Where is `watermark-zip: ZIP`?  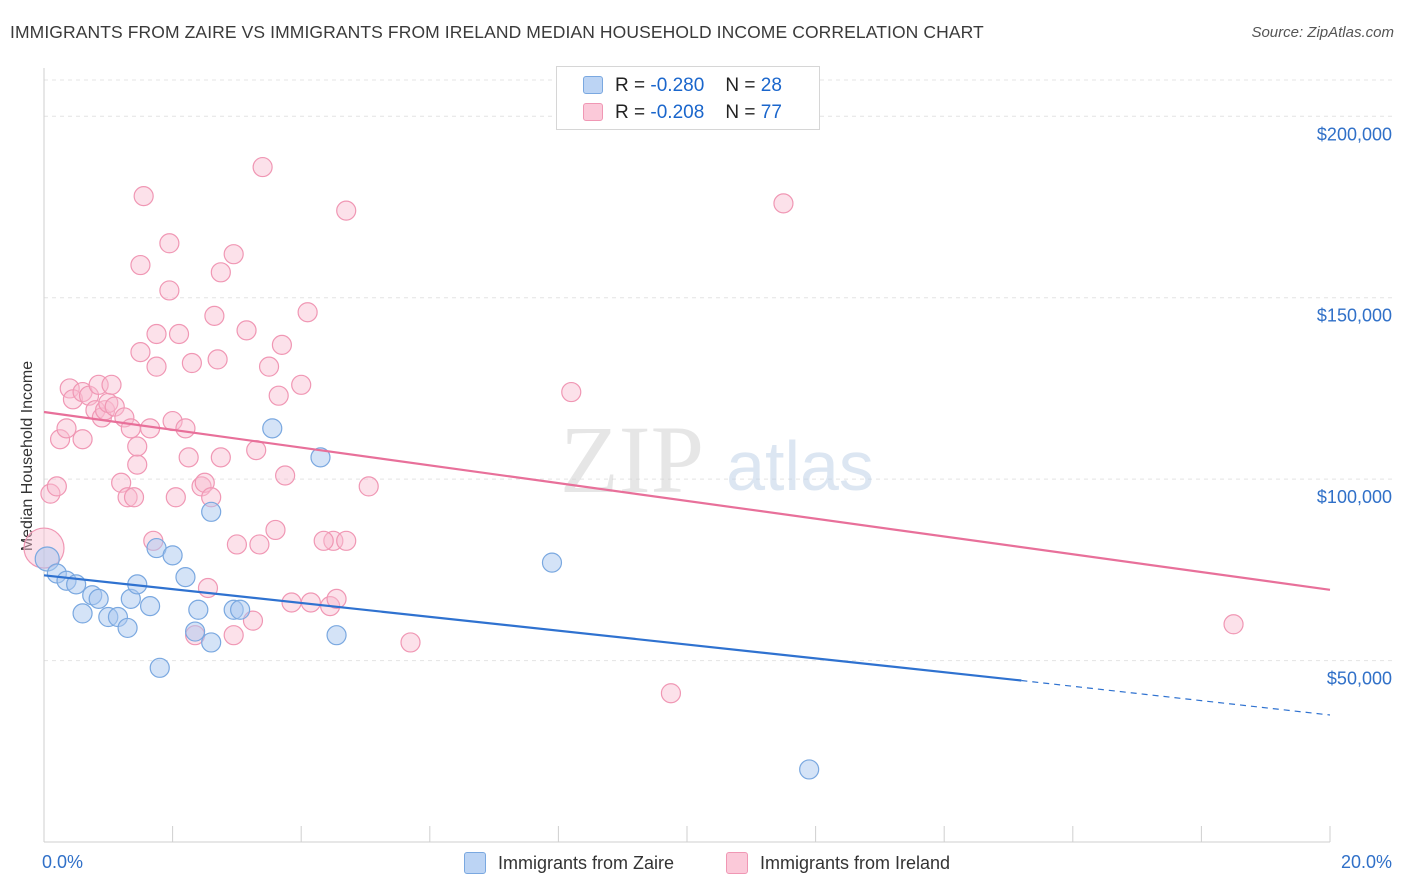 watermark-zip: ZIP is located at coordinates (632, 459).